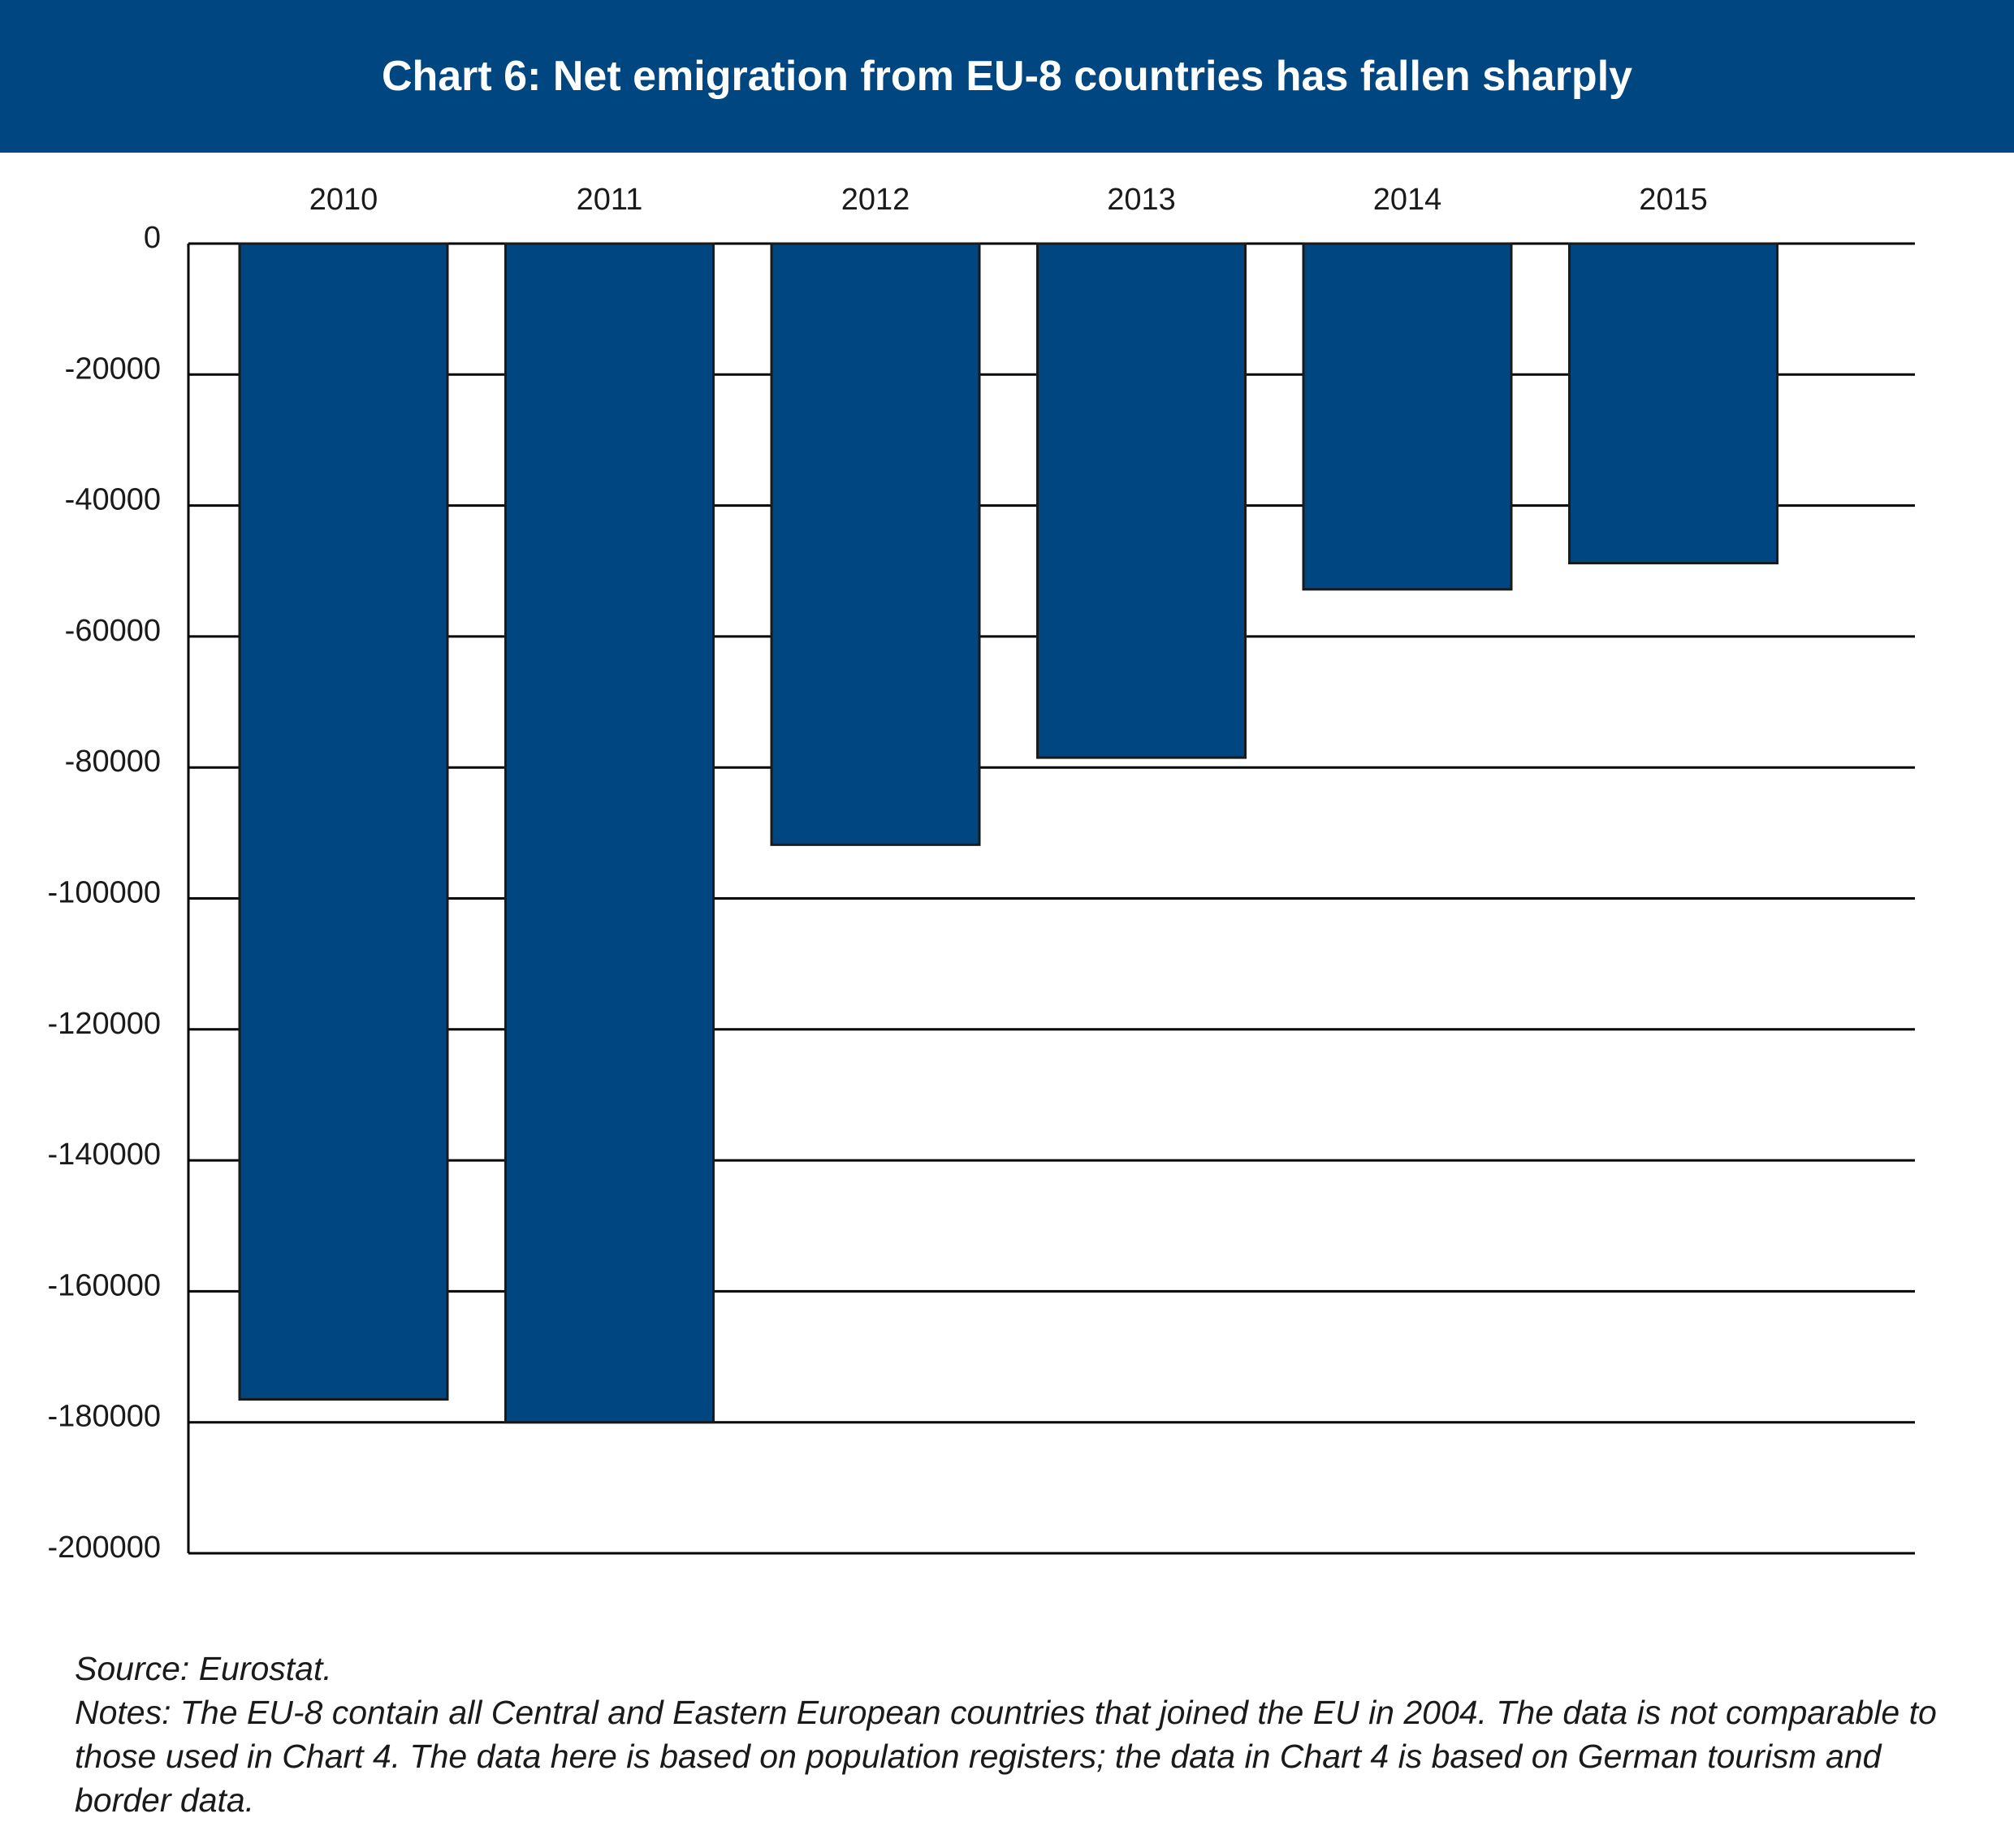 The height and width of the screenshot is (1848, 2014). I want to click on y-tick-label: -180000, so click(105, 1417).